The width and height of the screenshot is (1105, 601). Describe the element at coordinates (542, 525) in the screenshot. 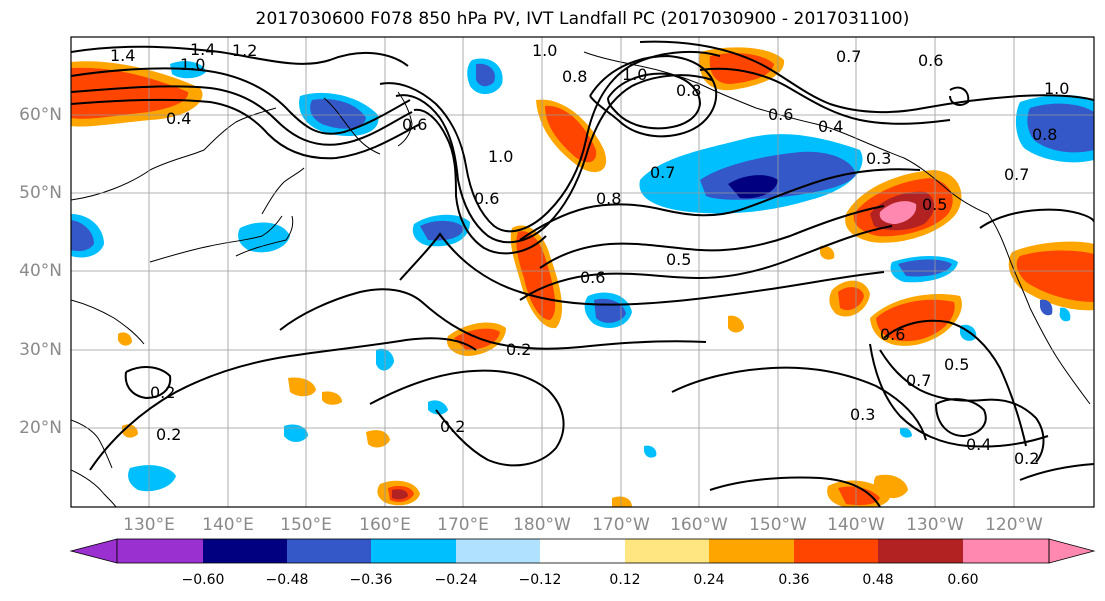

I see `lon-label: 180°W` at that location.